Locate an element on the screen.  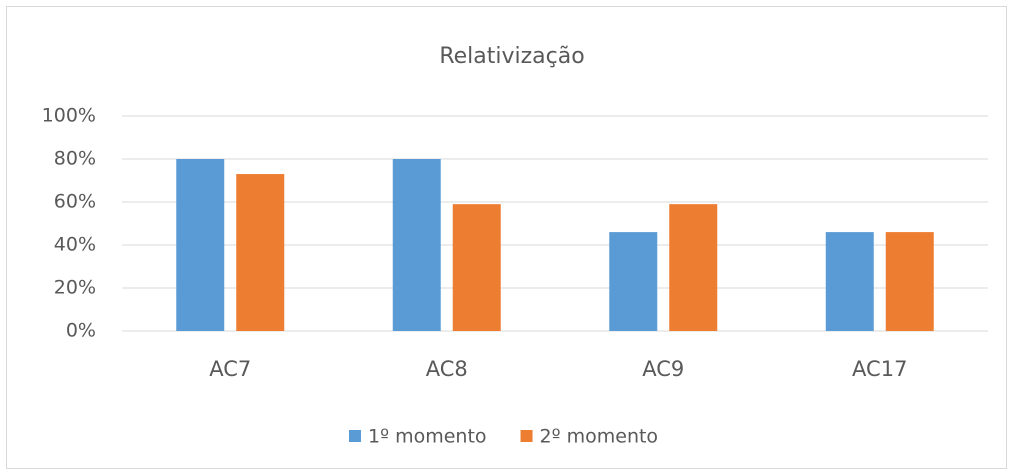
x-tick-label: AC7 is located at coordinates (230, 369).